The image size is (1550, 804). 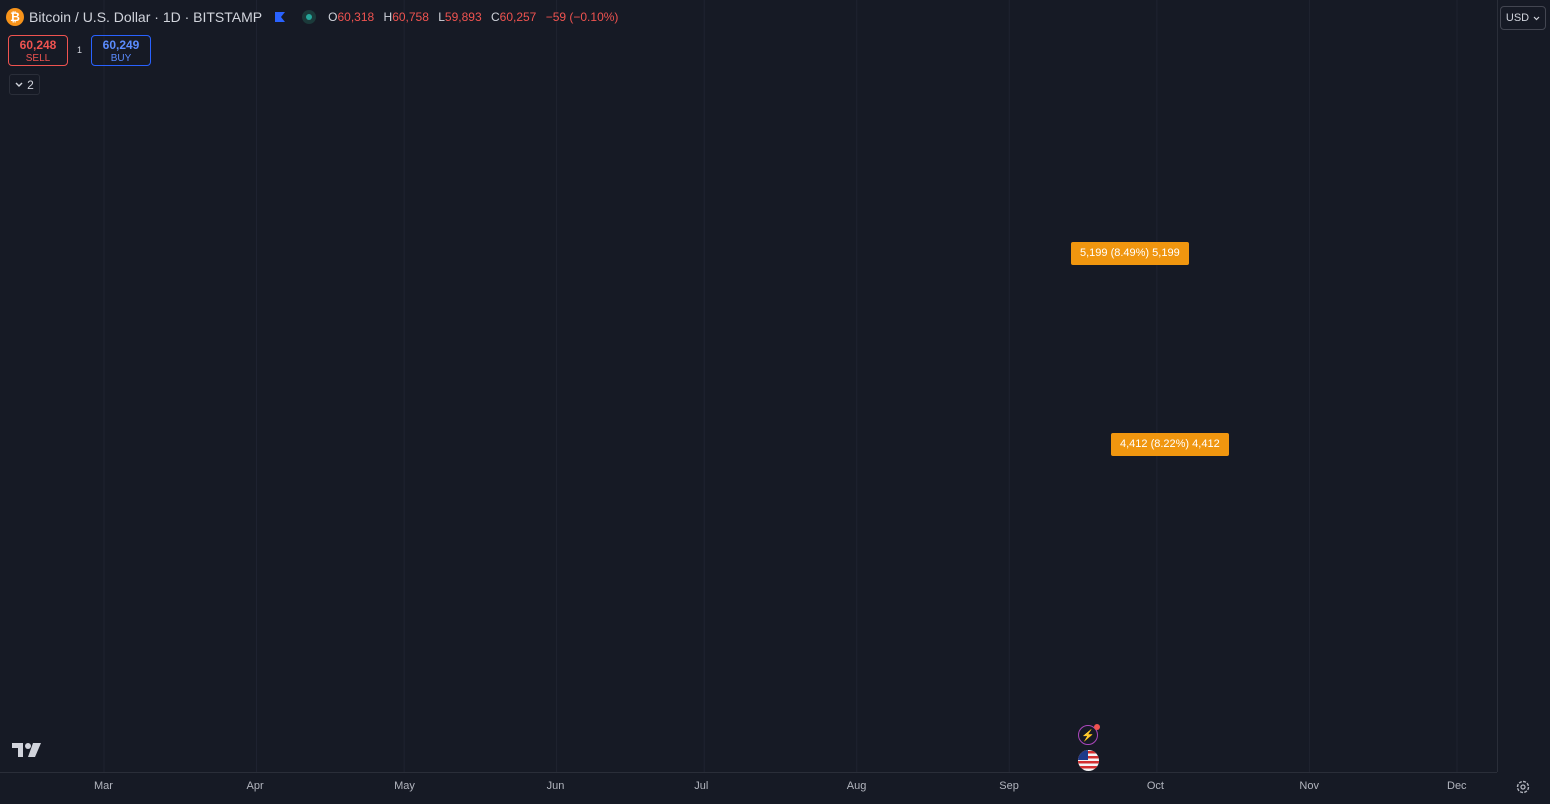 I want to click on indicators-count: 2, so click(x=30, y=84).